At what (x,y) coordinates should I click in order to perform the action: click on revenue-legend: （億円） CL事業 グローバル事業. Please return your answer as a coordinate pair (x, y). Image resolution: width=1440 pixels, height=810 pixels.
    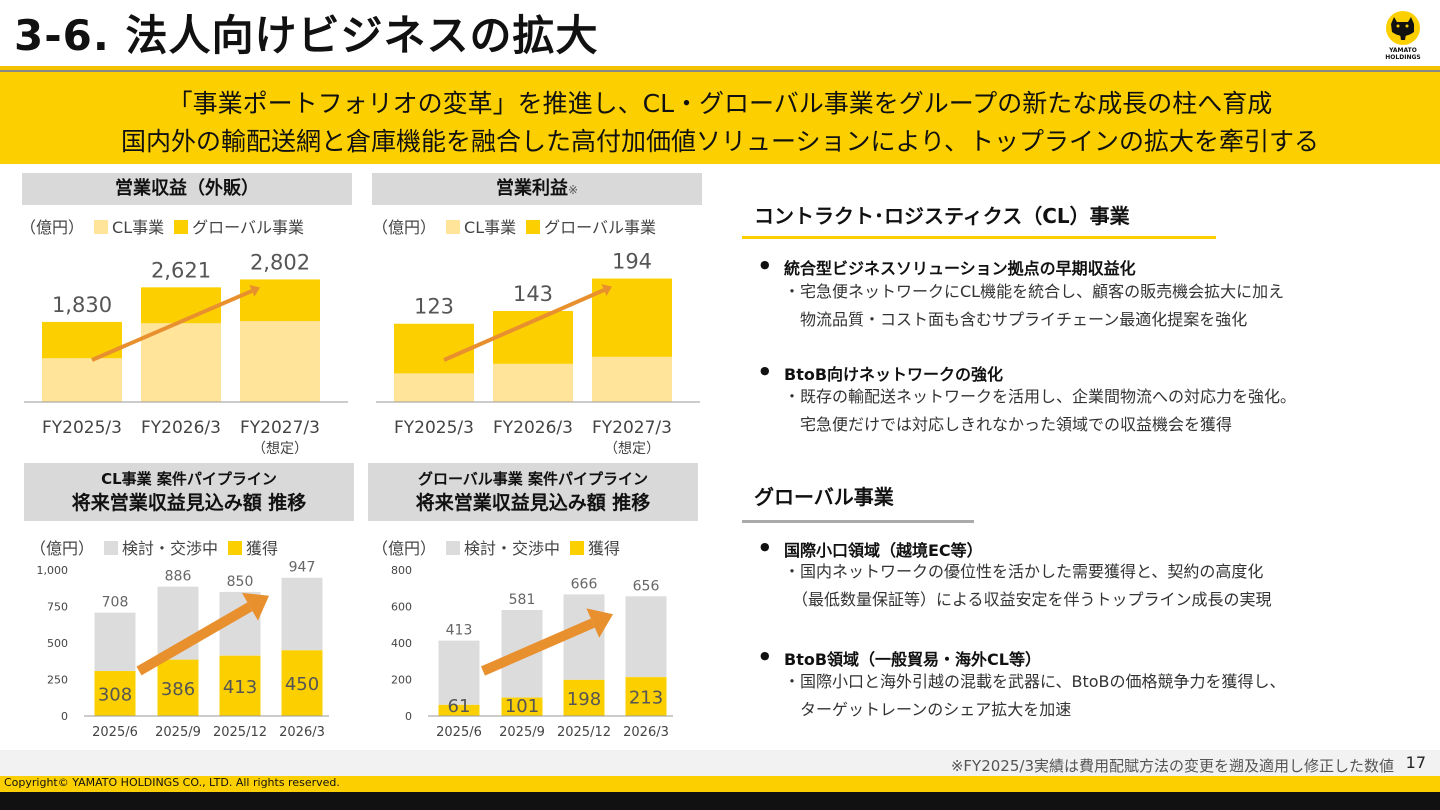
    Looking at the image, I should click on (162, 226).